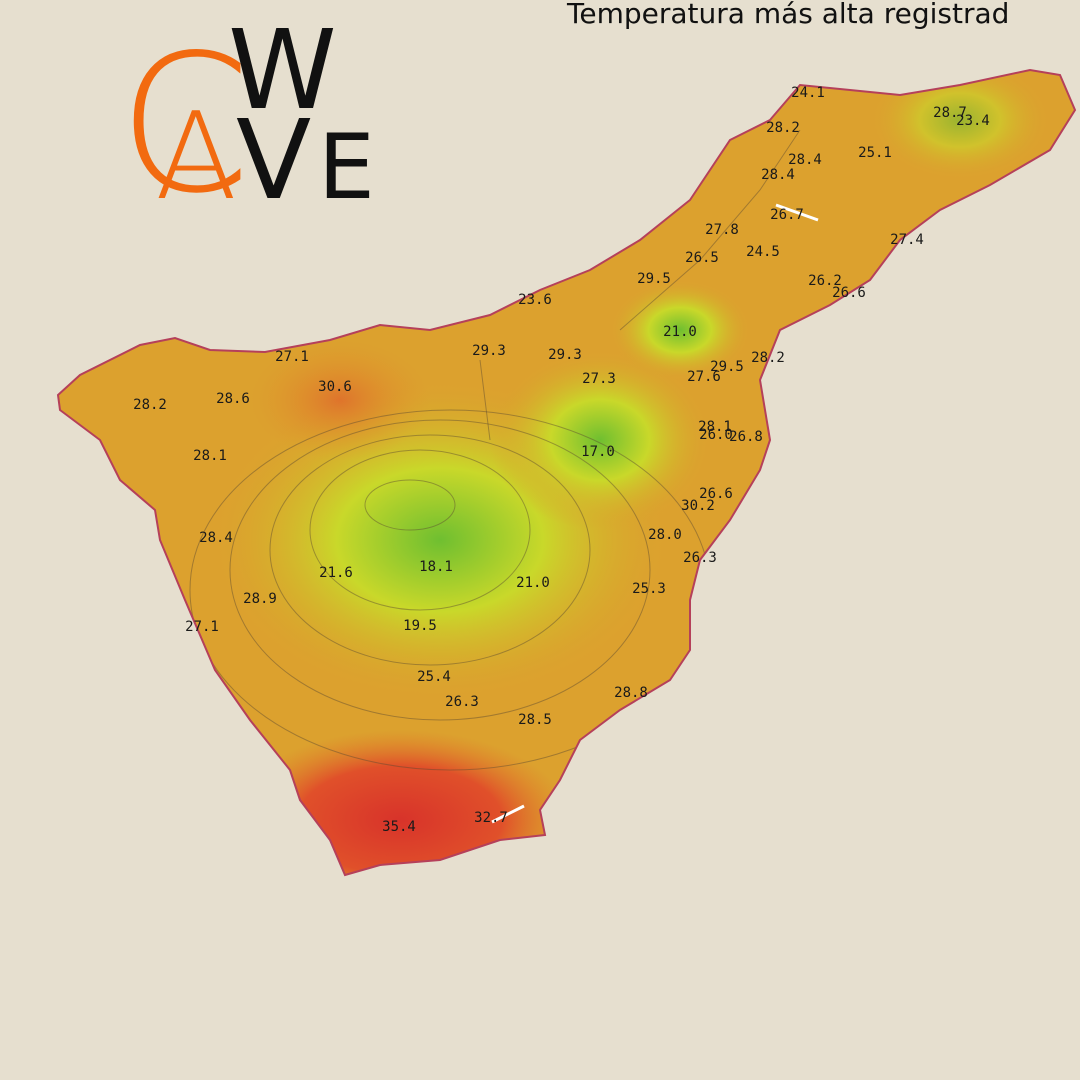 The width and height of the screenshot is (1080, 1080). What do you see at coordinates (599, 379) in the screenshot?
I see `station-label: 27.3` at bounding box center [599, 379].